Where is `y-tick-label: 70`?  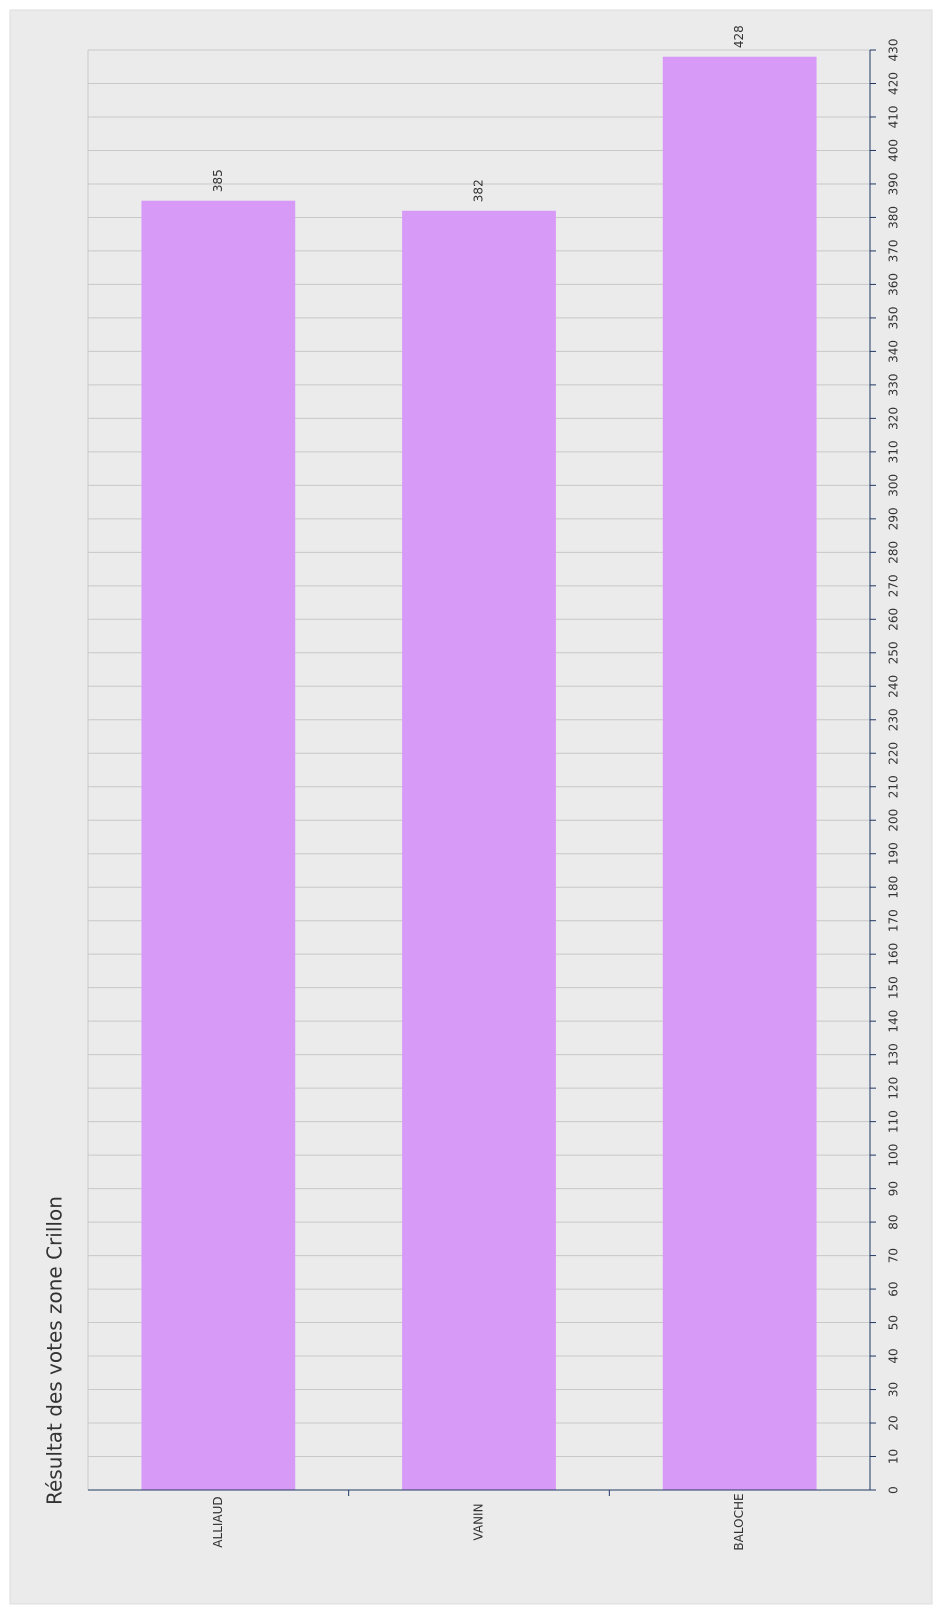 y-tick-label: 70 is located at coordinates (894, 1255).